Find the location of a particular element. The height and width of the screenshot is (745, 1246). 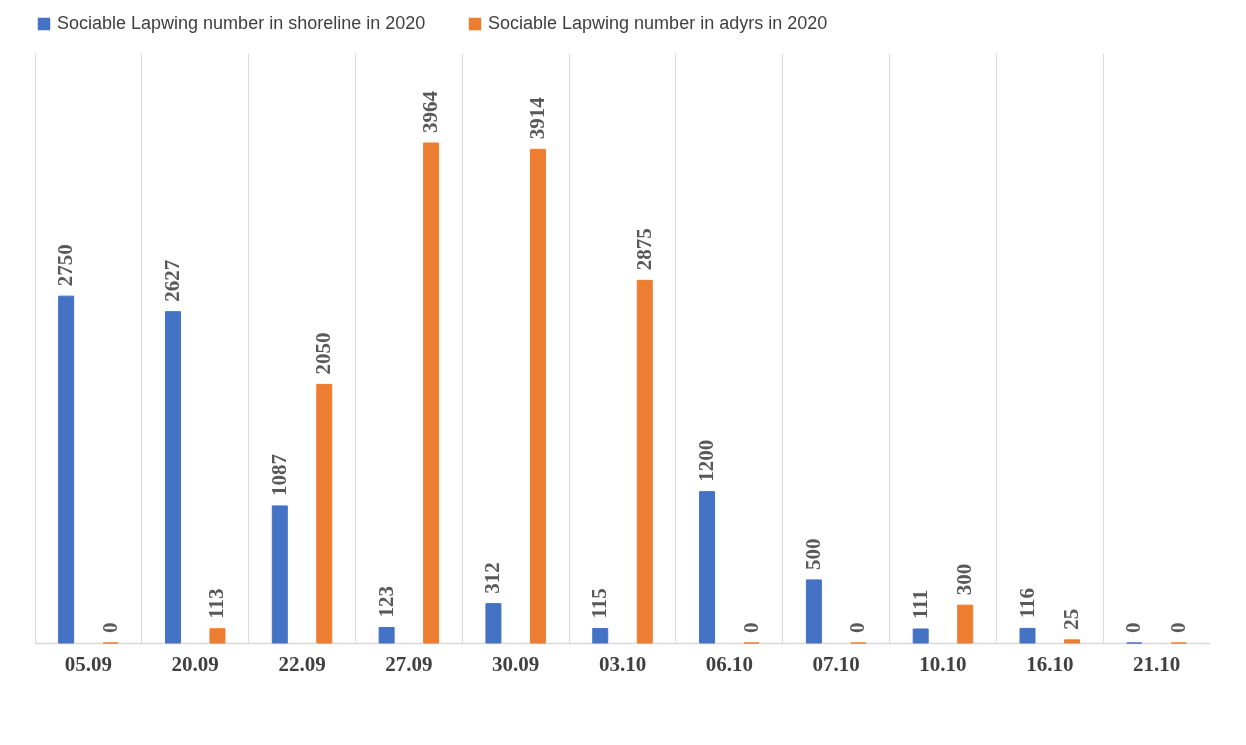

x-tick-label: 20.09 is located at coordinates (195, 663).